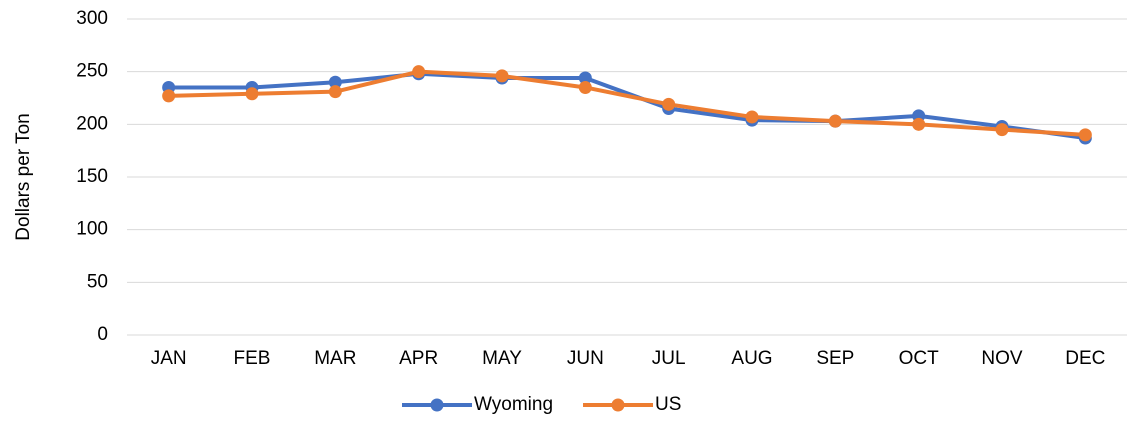 This screenshot has height=422, width=1131. What do you see at coordinates (513, 404) in the screenshot?
I see `legend-label: Wyoming` at bounding box center [513, 404].